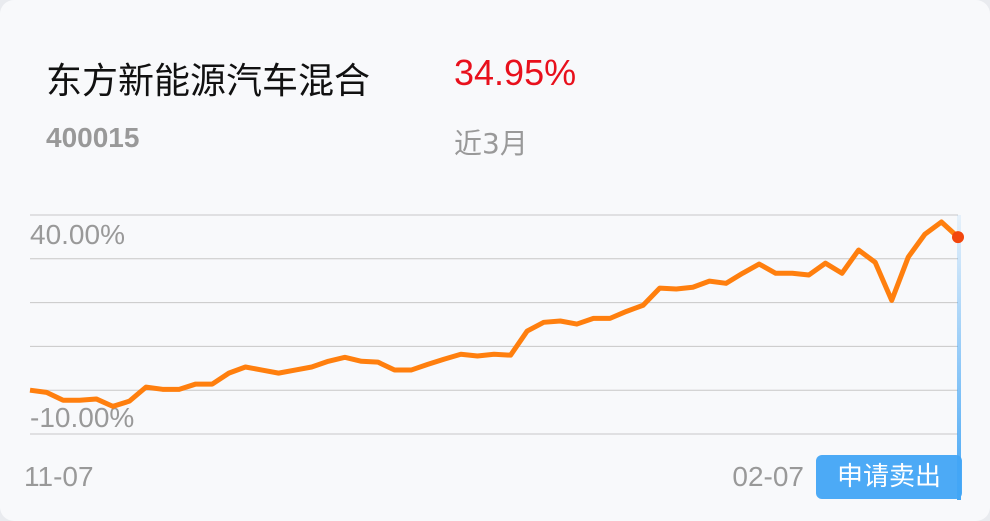 The image size is (990, 521). I want to click on period-label: 近3月, so click(491, 143).